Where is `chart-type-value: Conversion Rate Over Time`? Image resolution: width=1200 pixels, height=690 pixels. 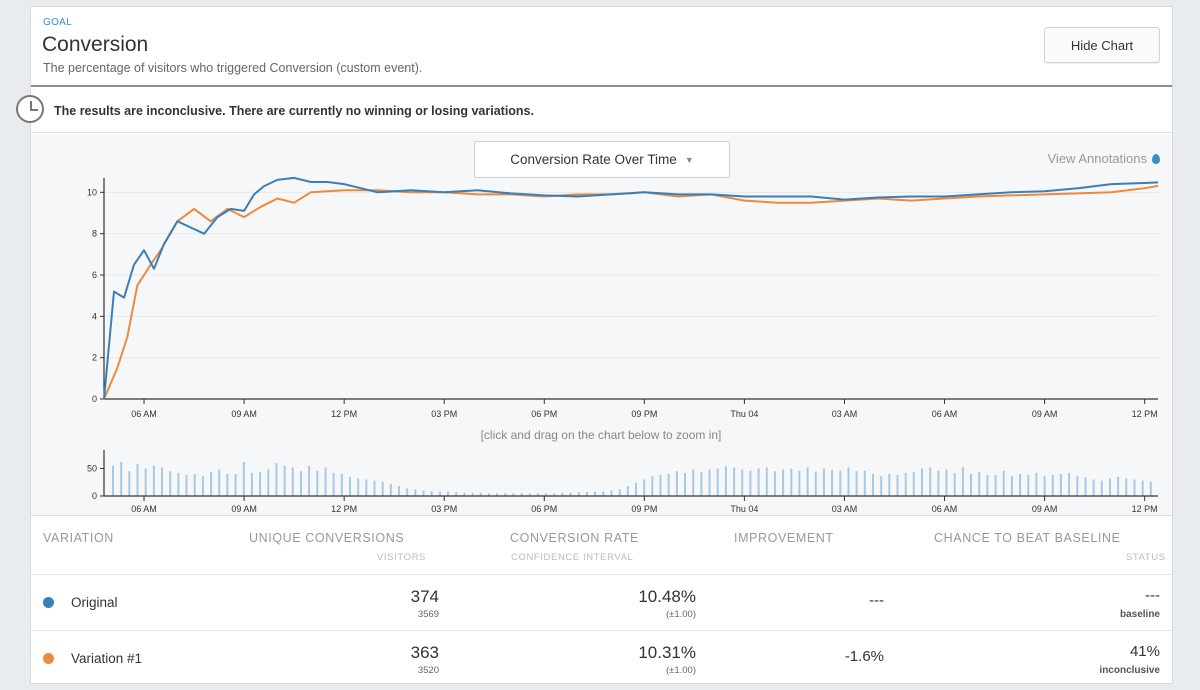
chart-type-value: Conversion Rate Over Time is located at coordinates (593, 159).